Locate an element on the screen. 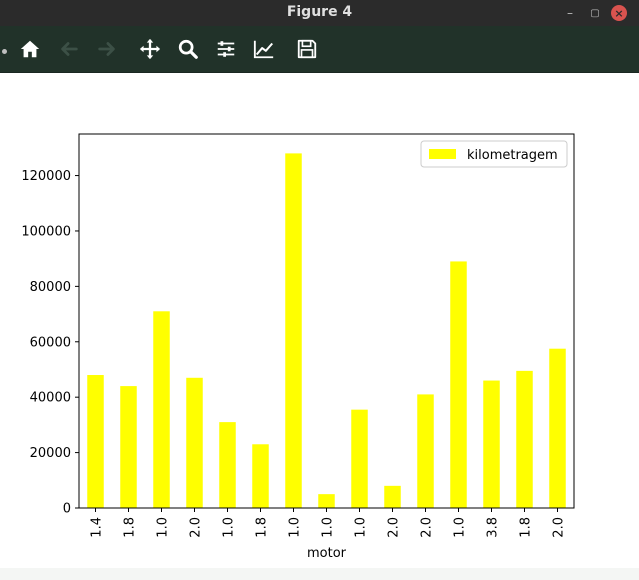  legend-label: kilometragem is located at coordinates (512, 155).